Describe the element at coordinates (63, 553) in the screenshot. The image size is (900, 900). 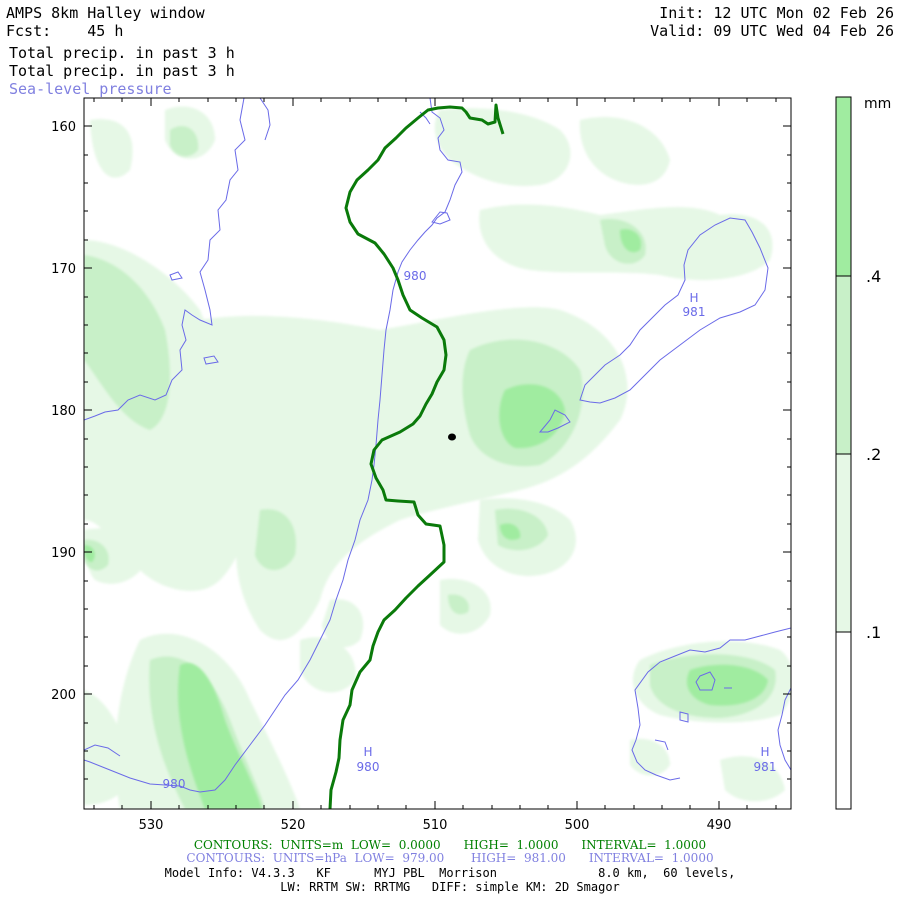
I see `y-tick-label: 190` at that location.